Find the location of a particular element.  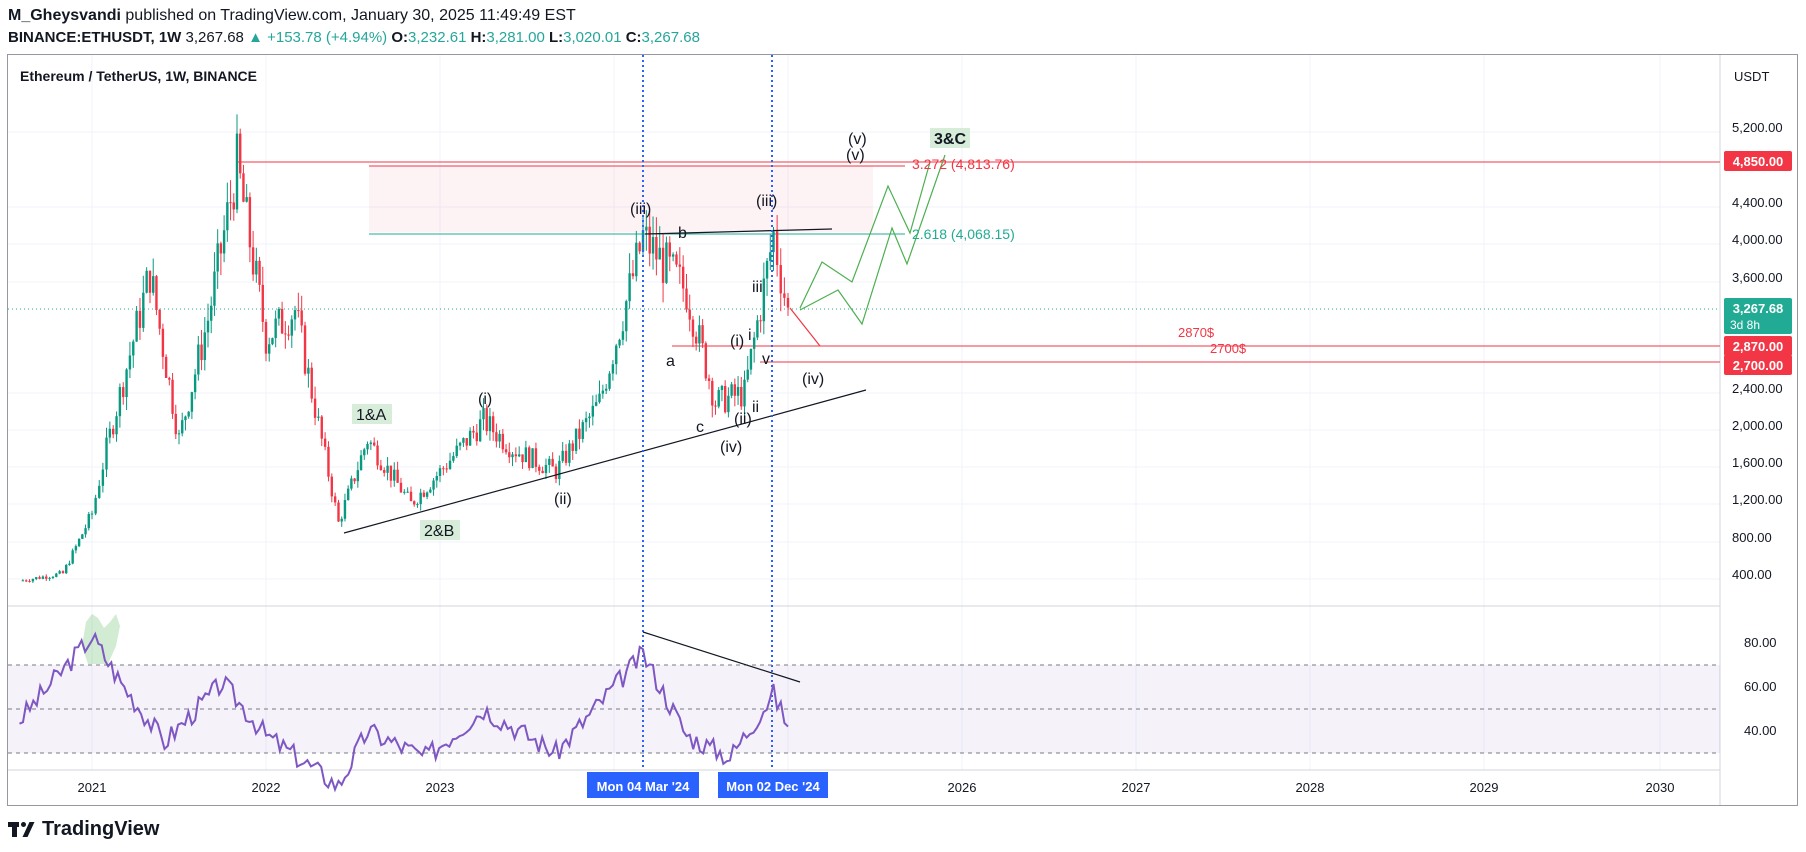

wave-roman-iii: iii is located at coordinates (757, 287).